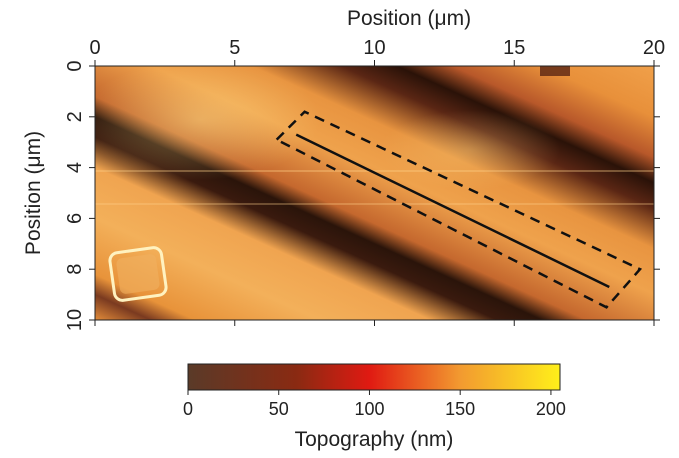 The width and height of the screenshot is (679, 458). Describe the element at coordinates (94, 48) in the screenshot. I see `x-tick-label: 0` at that location.